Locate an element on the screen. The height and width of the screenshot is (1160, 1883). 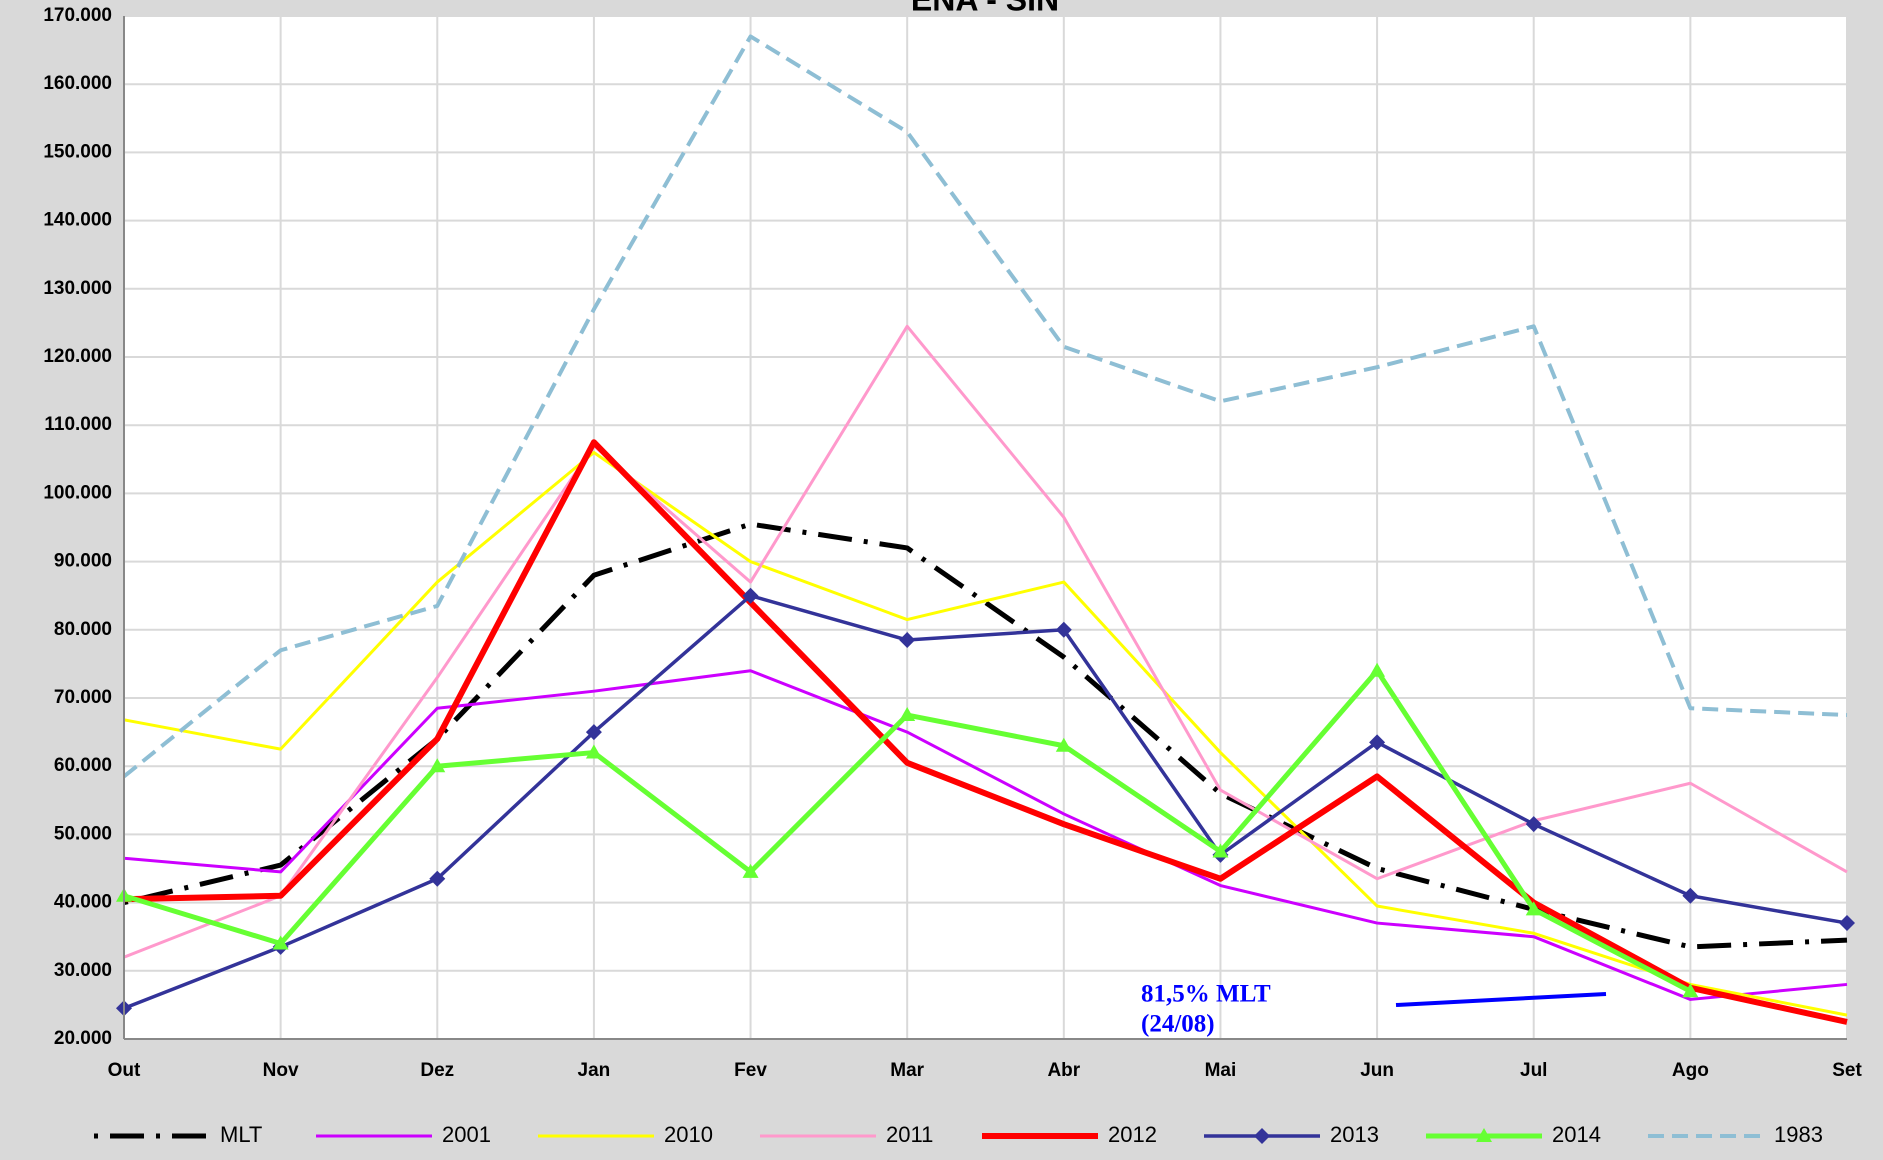
annotation: (24/08) is located at coordinates (1178, 1024).